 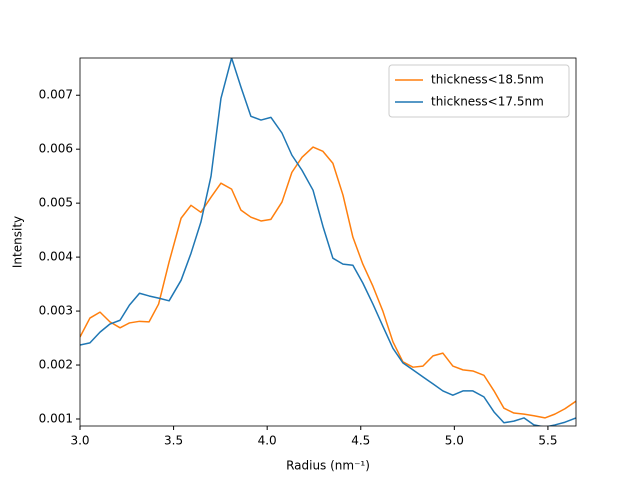 I want to click on x-axis-label: Radius (nm⁻¹), so click(x=328, y=466).